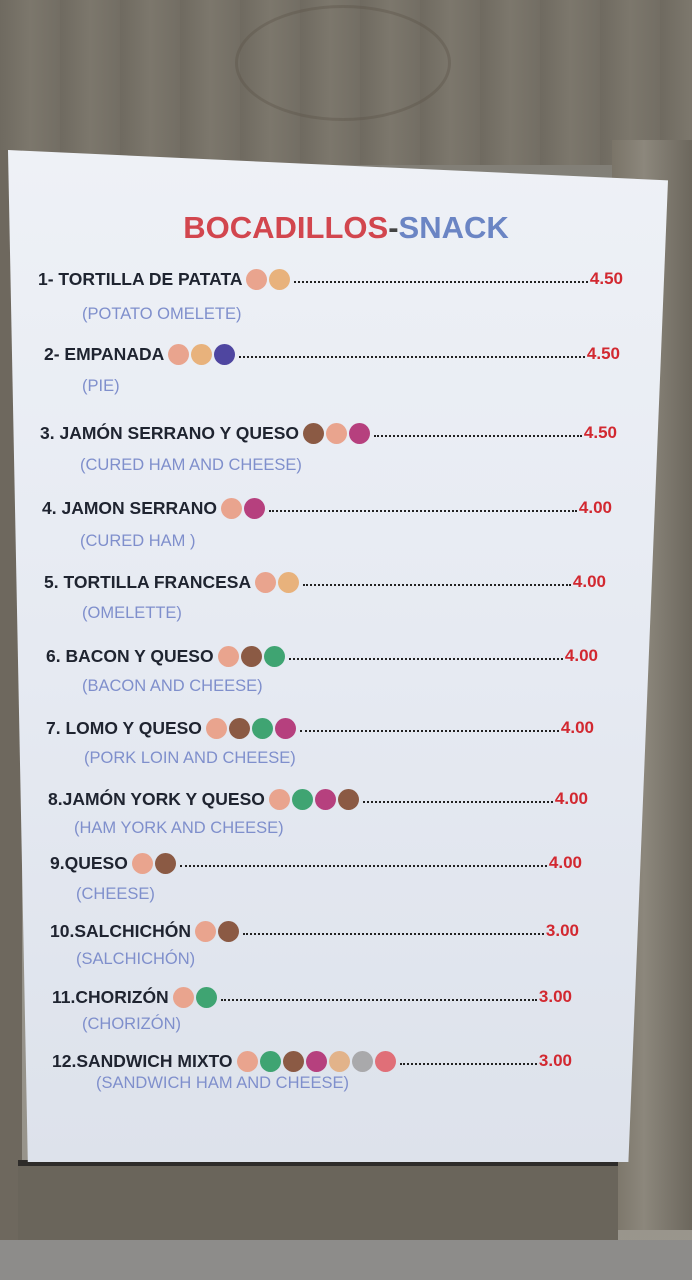 This screenshot has height=1280, width=692. What do you see at coordinates (385, 1061) in the screenshot?
I see `soy-allergen-icon` at bounding box center [385, 1061].